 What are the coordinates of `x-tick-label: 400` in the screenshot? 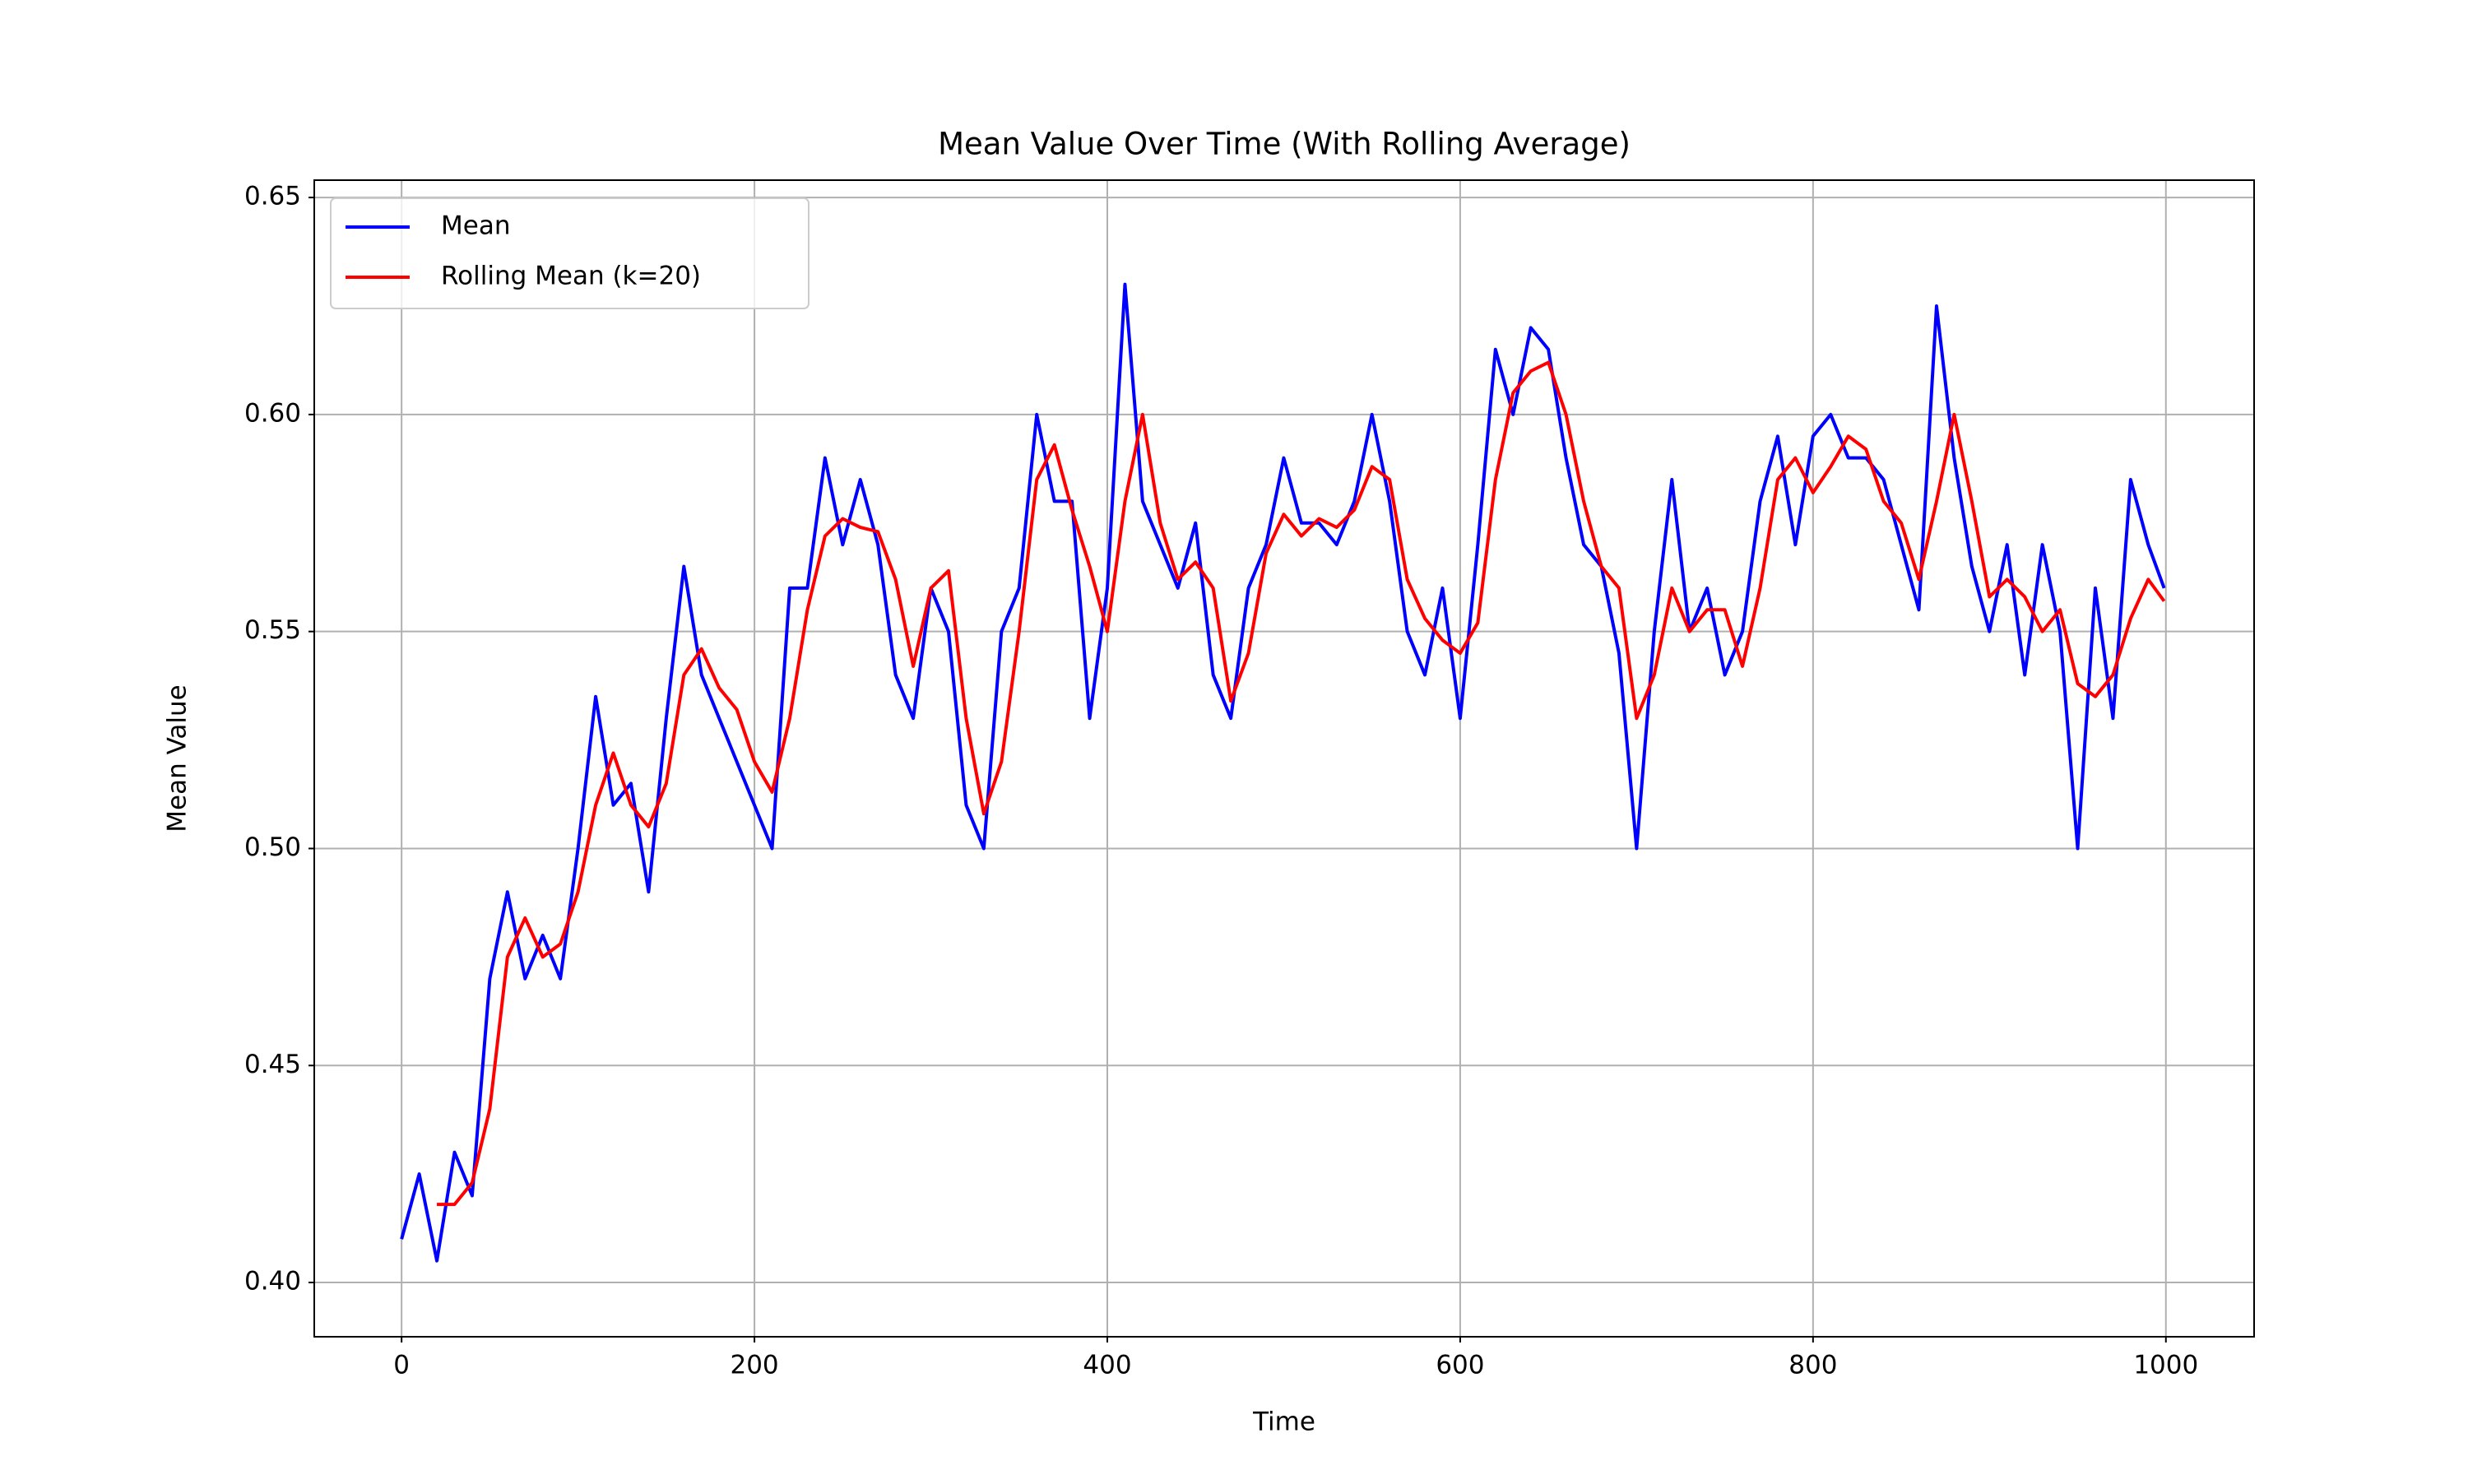 It's located at (1107, 1365).